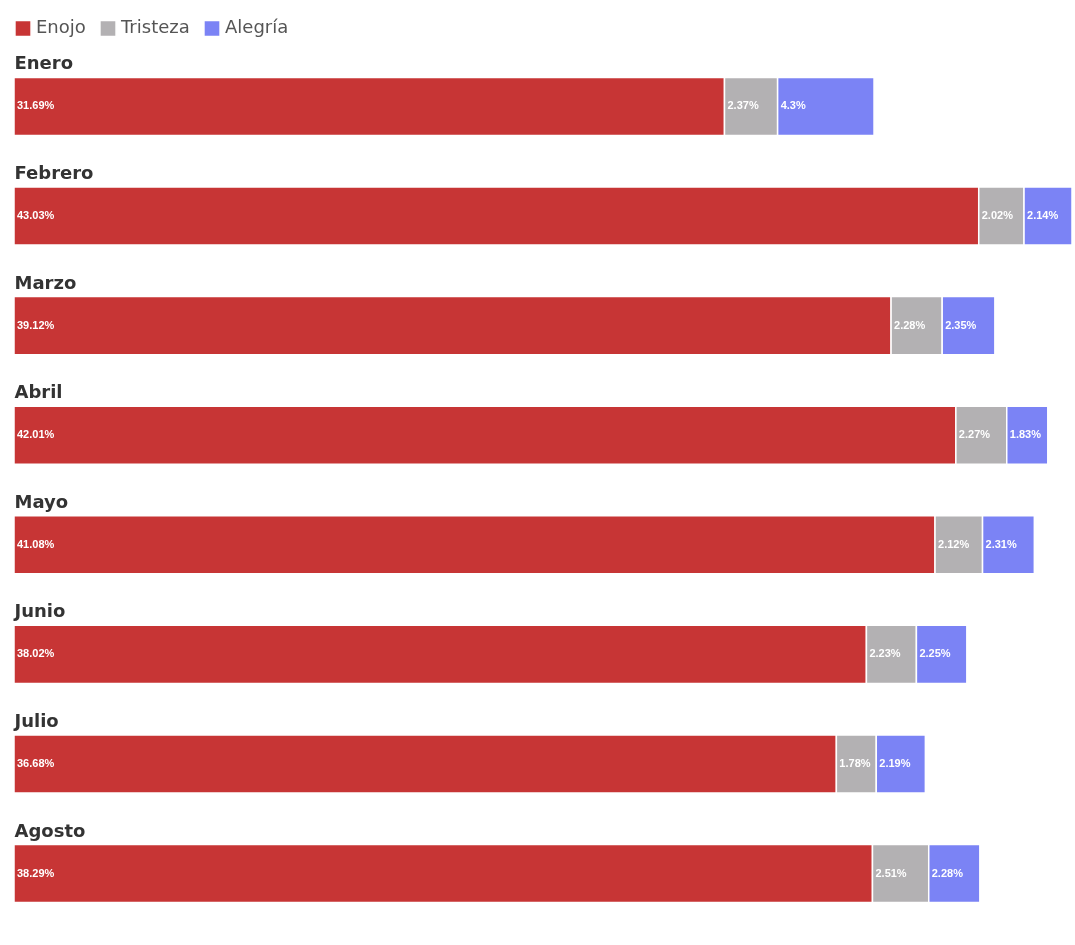  I want to click on y-tick-label: Julio, so click(35, 720).